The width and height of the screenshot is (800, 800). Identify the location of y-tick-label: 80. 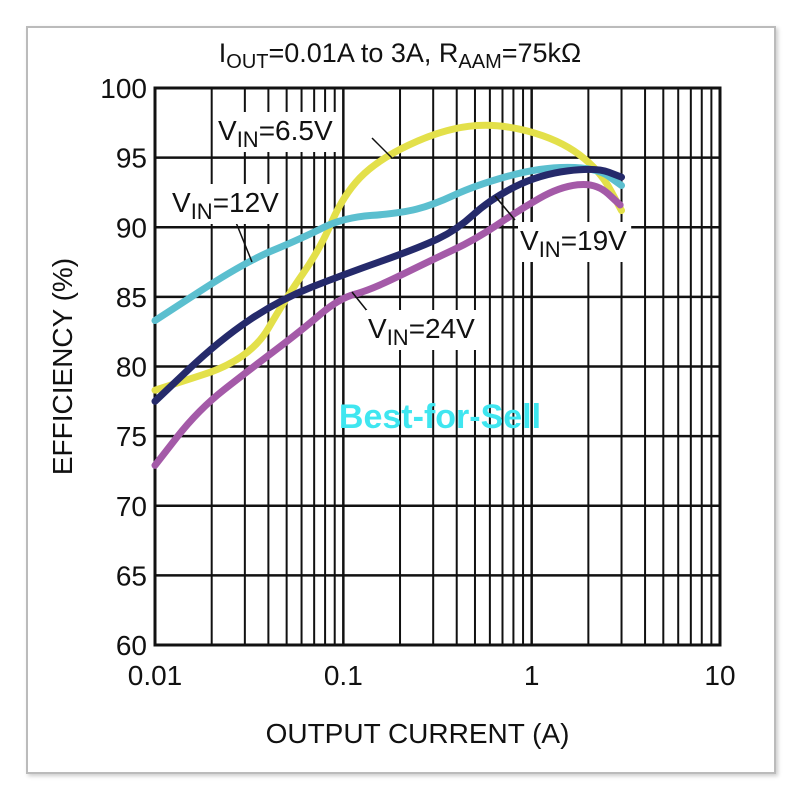
(131, 367).